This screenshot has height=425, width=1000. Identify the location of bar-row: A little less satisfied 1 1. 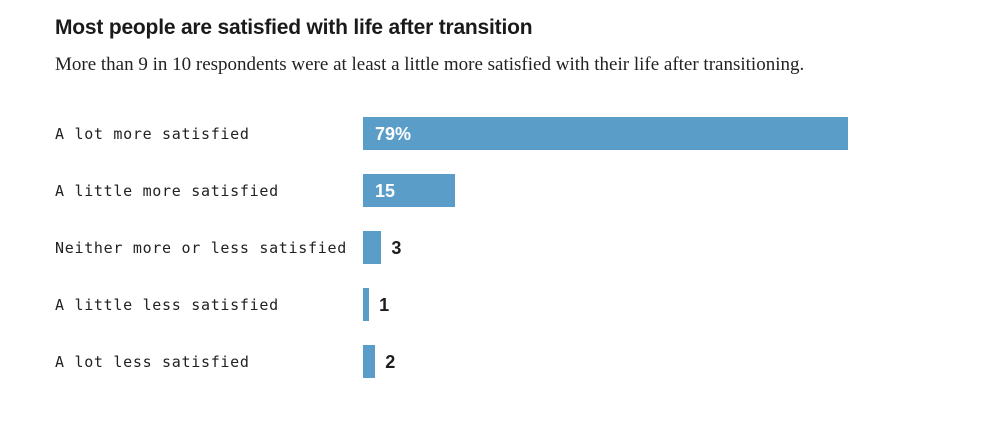
(527, 304).